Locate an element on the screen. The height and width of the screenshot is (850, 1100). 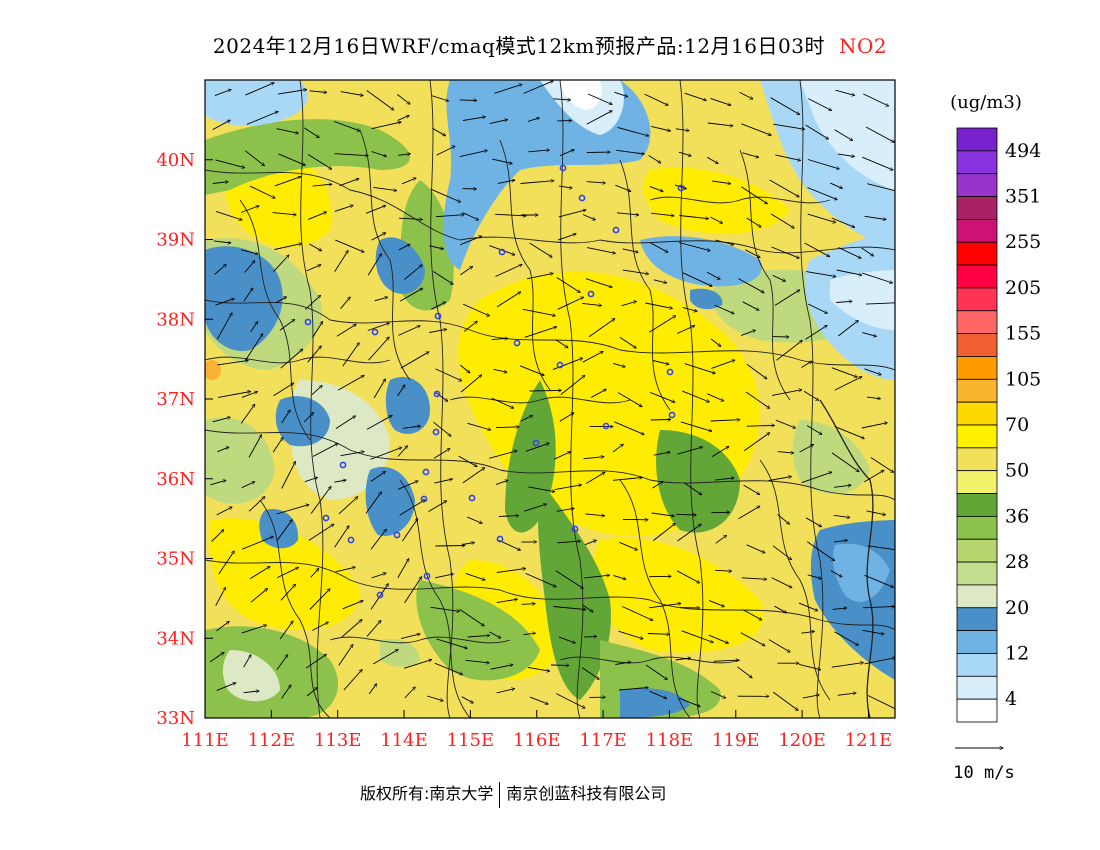
title-main: 2024年12月16日WRF/cmaq模式12km预报产品:12月16日03时 is located at coordinates (518, 46).